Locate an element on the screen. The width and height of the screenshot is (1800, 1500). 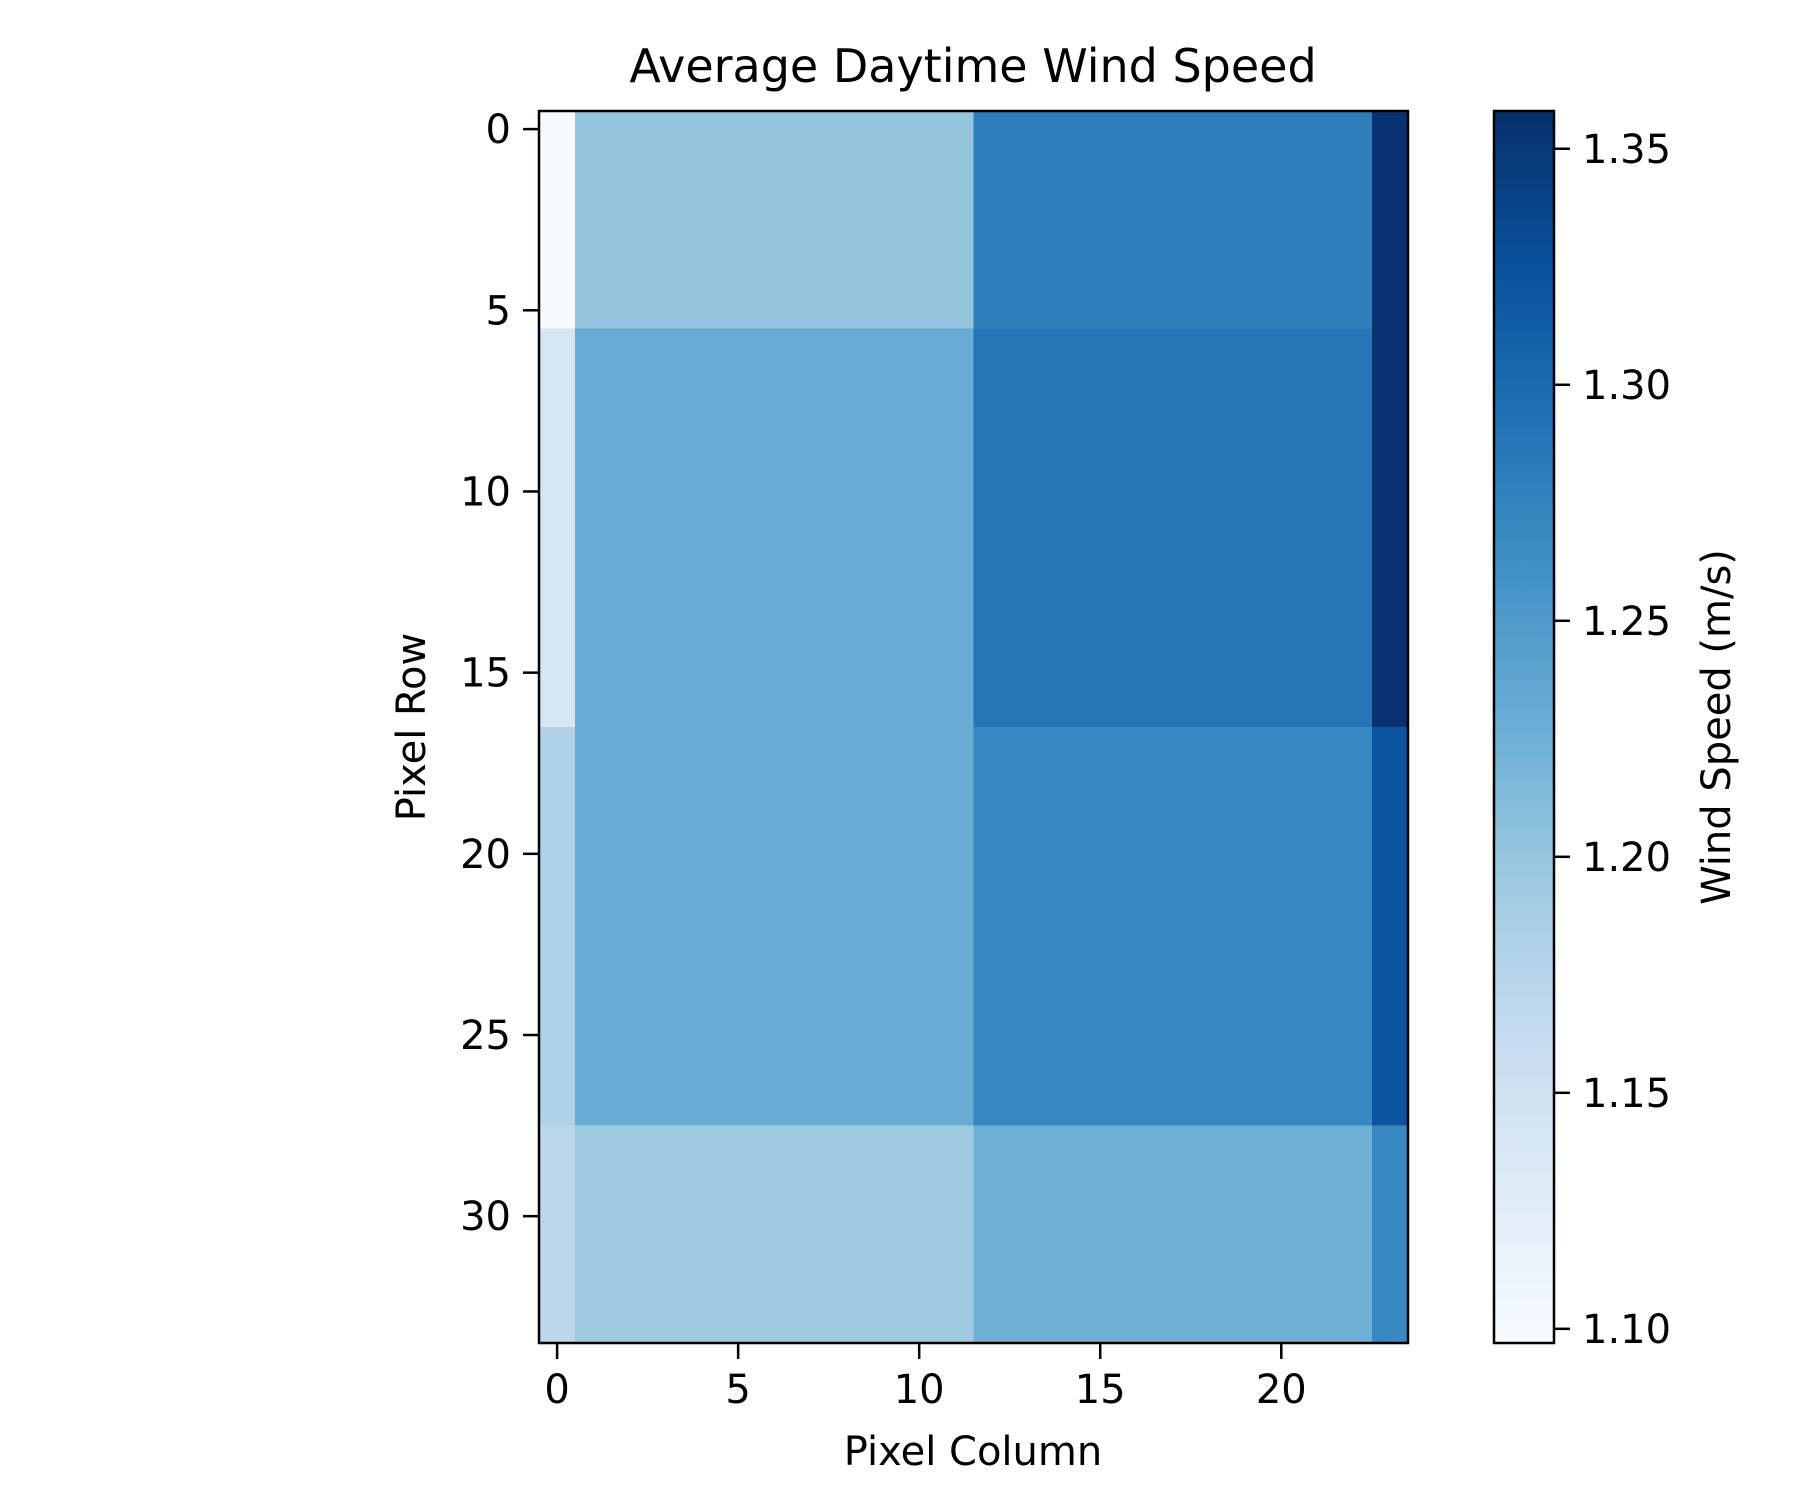
x-axis-label: Pixel Column is located at coordinates (973, 1452).